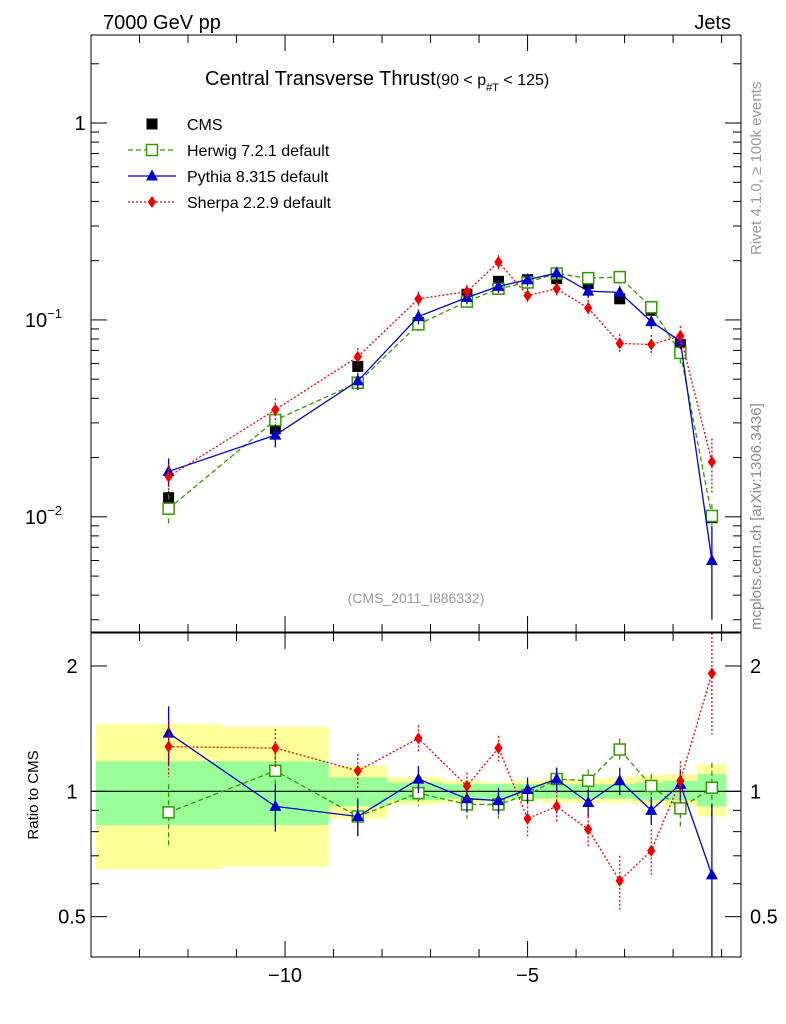 The width and height of the screenshot is (786, 1024). Describe the element at coordinates (36, 518) in the screenshot. I see `y-tick-base: 10` at that location.